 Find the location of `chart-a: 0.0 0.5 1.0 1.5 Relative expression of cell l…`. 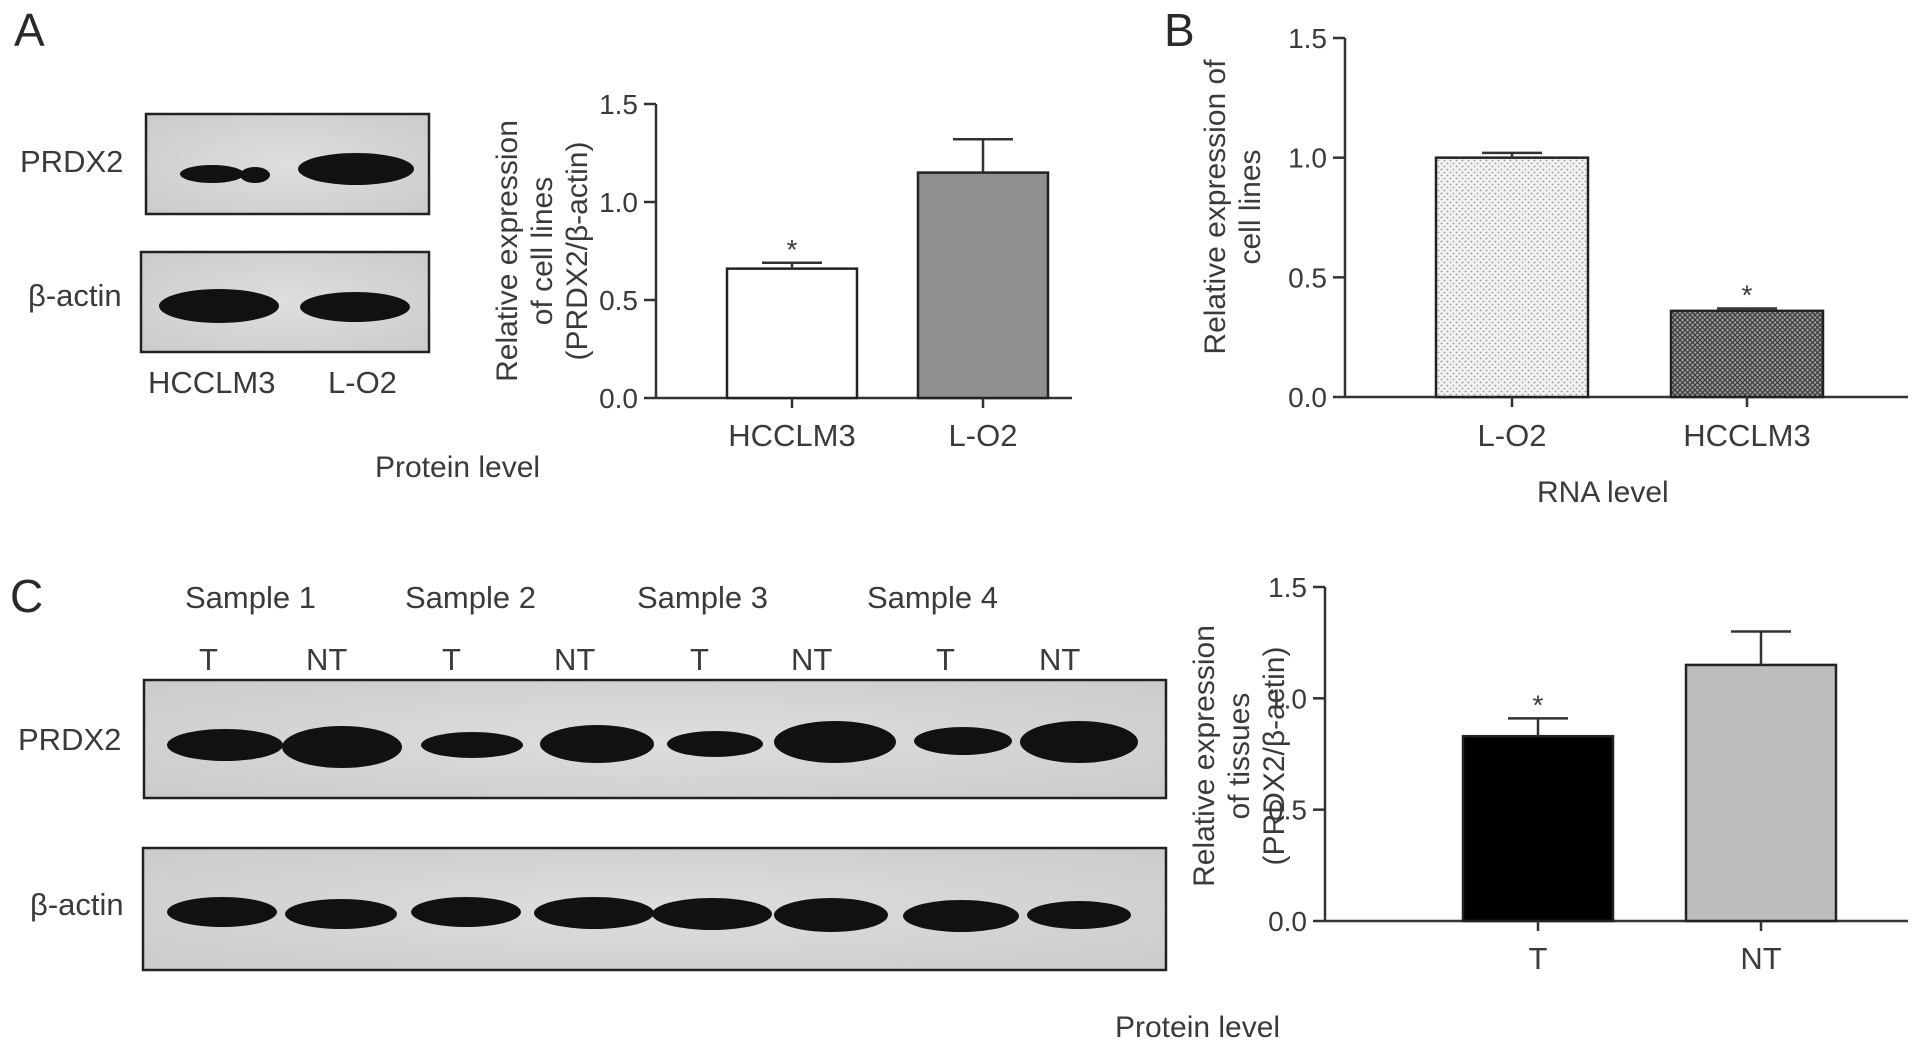

chart-a: 0.0 0.5 1.0 1.5 Relative expression of cell l… is located at coordinates (781, 271).